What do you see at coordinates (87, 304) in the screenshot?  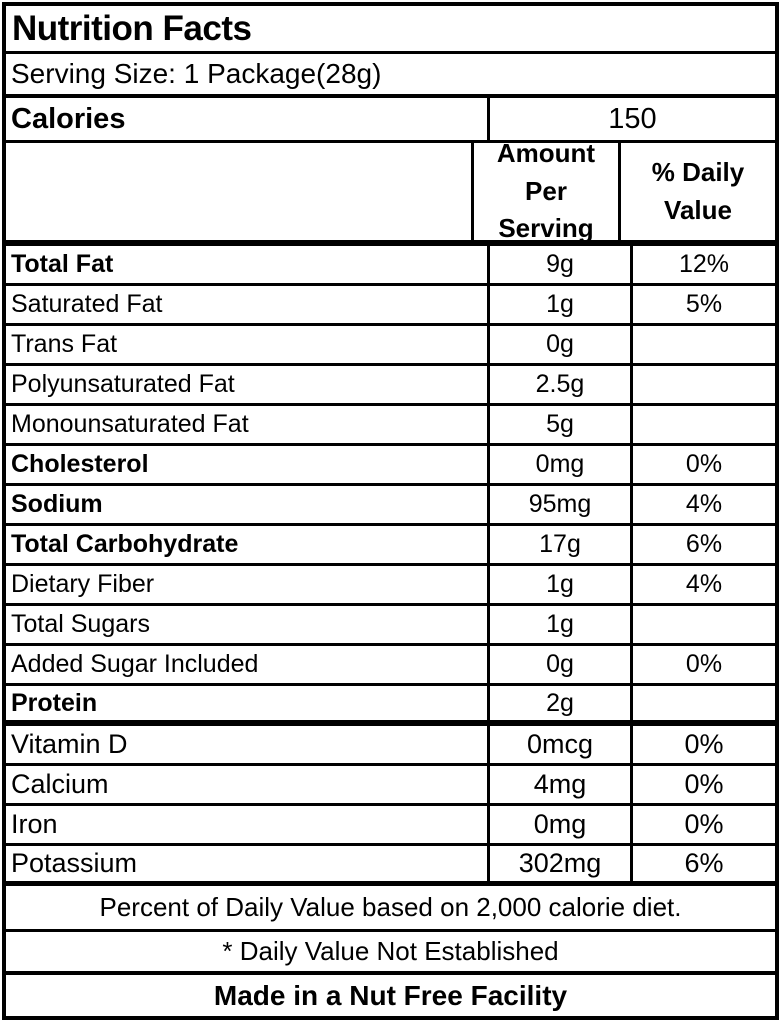 I see `nutrient-label: Saturated Fat` at bounding box center [87, 304].